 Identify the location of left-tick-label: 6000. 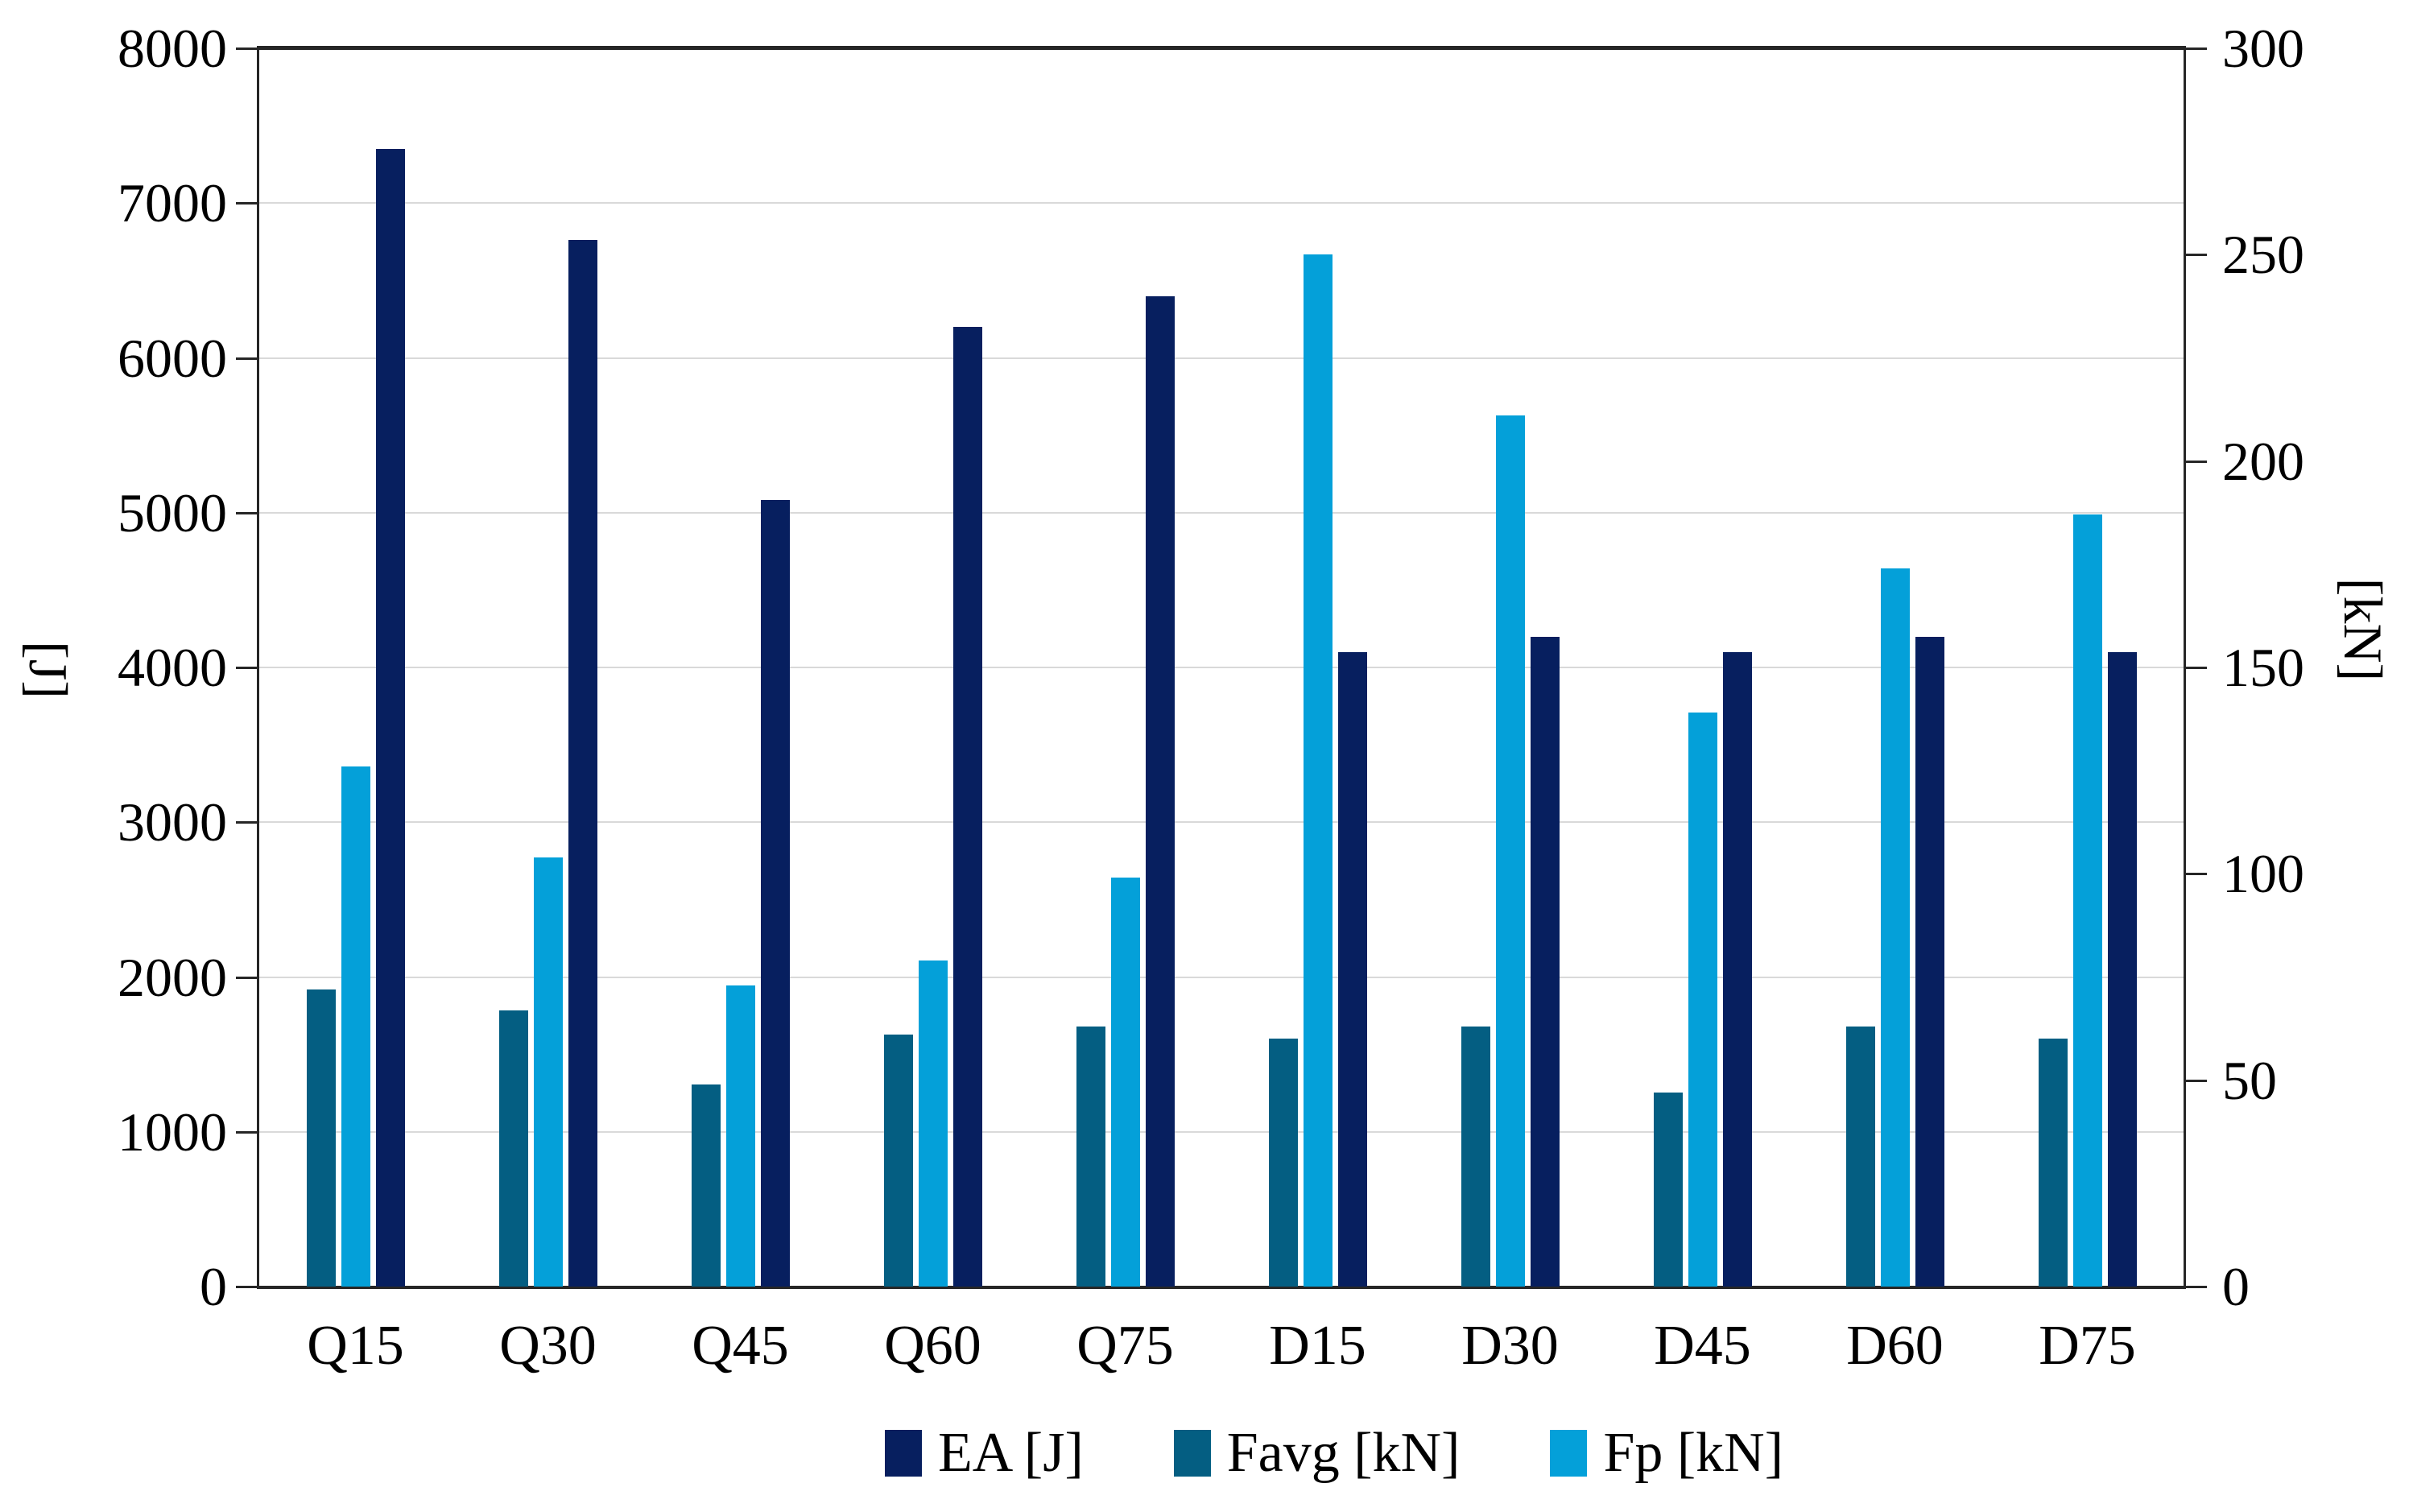
(172, 358).